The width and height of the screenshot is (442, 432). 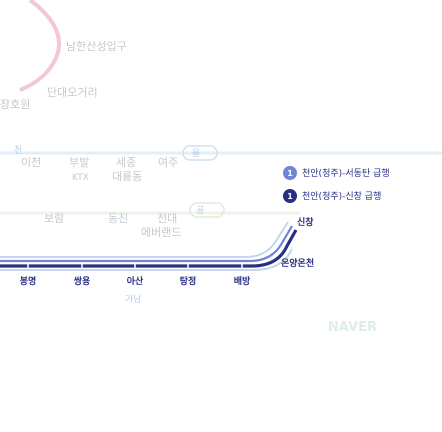 I want to click on line-light, so click(x=146, y=244).